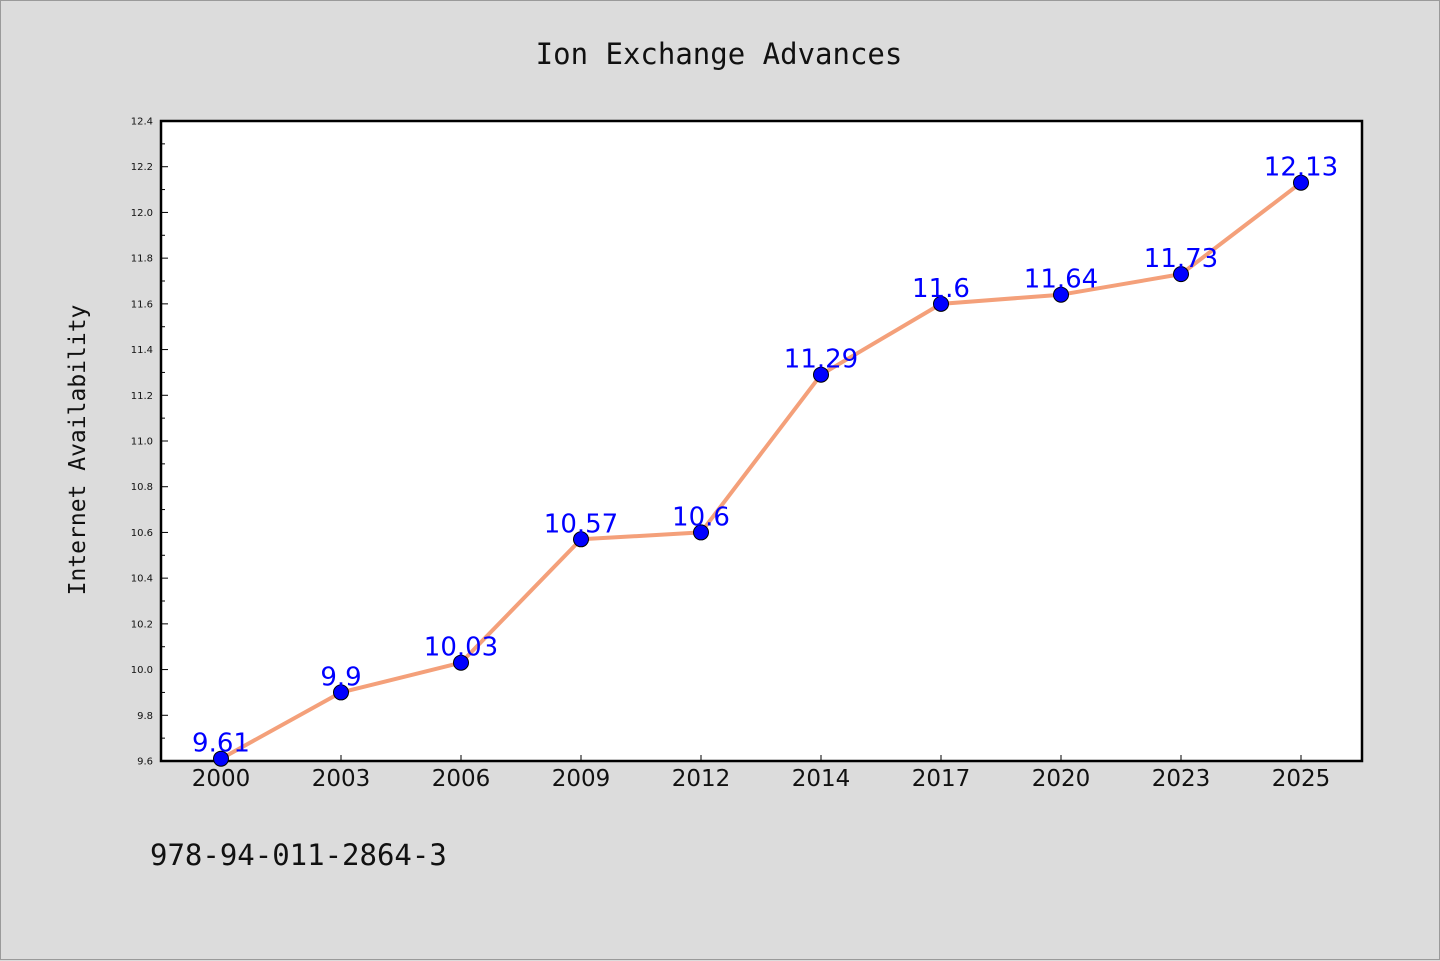 This screenshot has height=961, width=1440. What do you see at coordinates (941, 779) in the screenshot?
I see `x-tick-label: 2017` at bounding box center [941, 779].